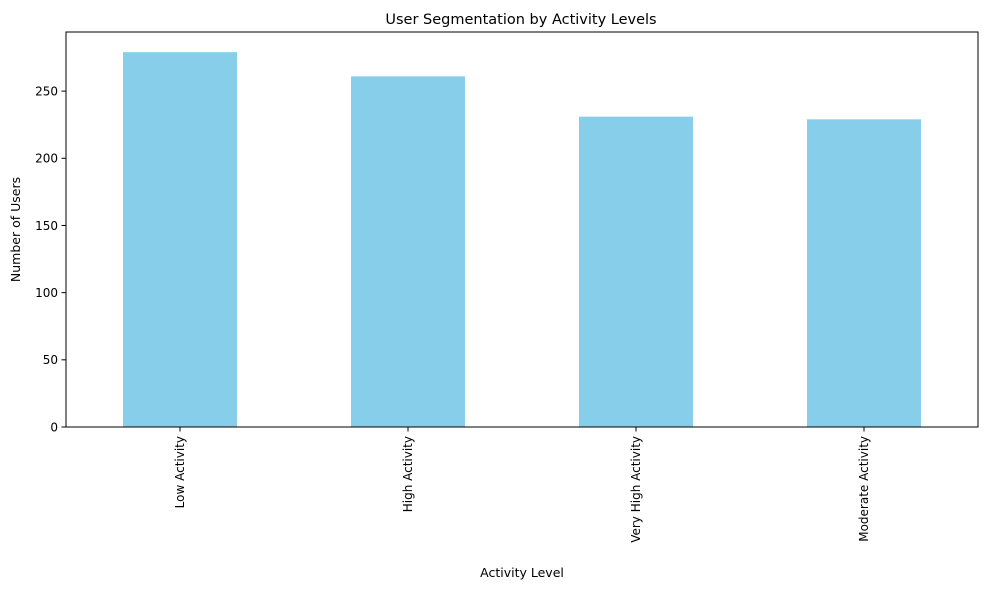 The height and width of the screenshot is (594, 989). Describe the element at coordinates (864, 273) in the screenshot. I see `bar-moderate-activity` at that location.